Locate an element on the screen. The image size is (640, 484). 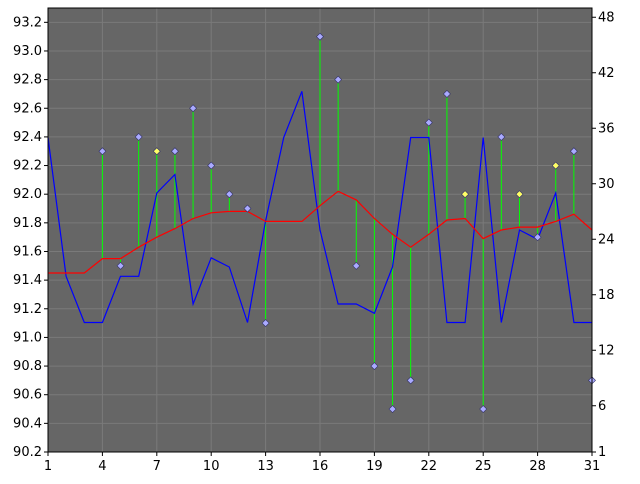
y-right-tick-label: 36 is located at coordinates (606, 128).